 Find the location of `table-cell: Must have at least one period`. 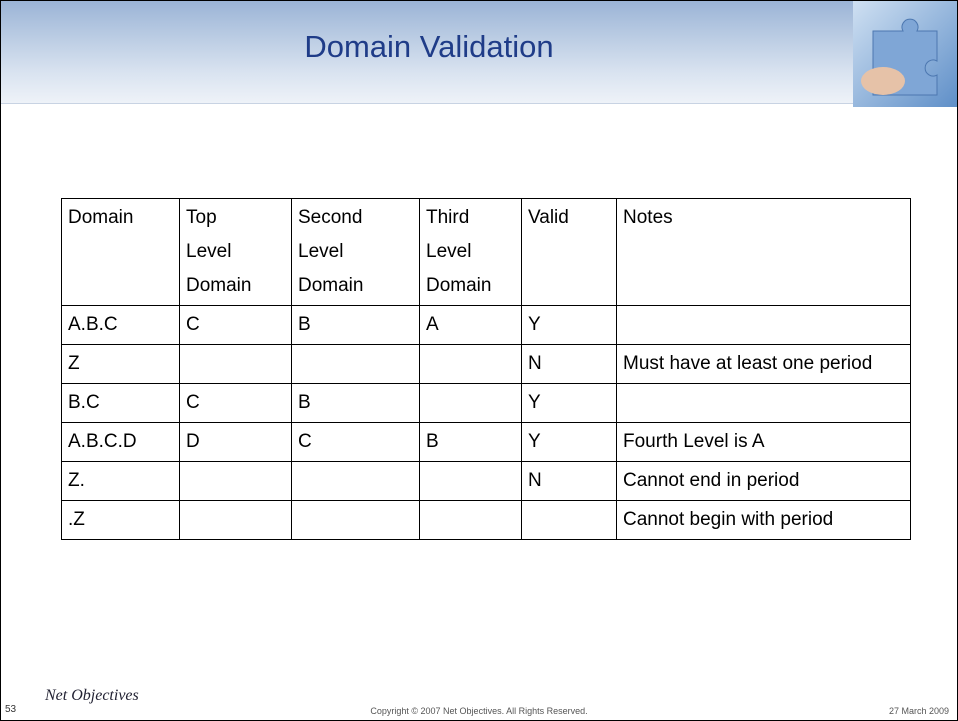

table-cell: Must have at least one period is located at coordinates (763, 364).